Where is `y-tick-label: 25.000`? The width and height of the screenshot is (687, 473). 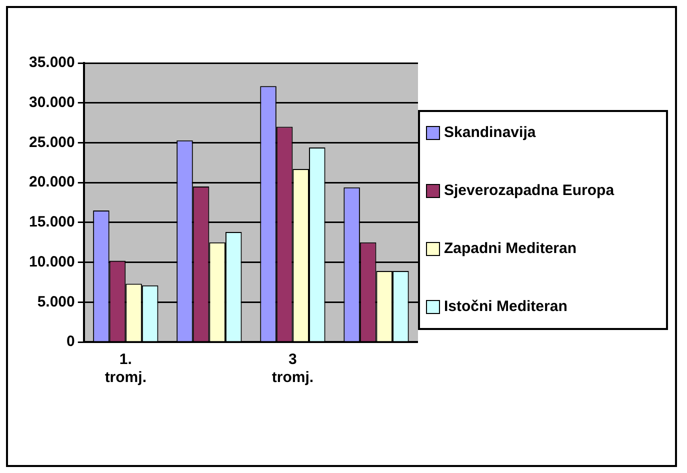 y-tick-label: 25.000 is located at coordinates (51, 142).